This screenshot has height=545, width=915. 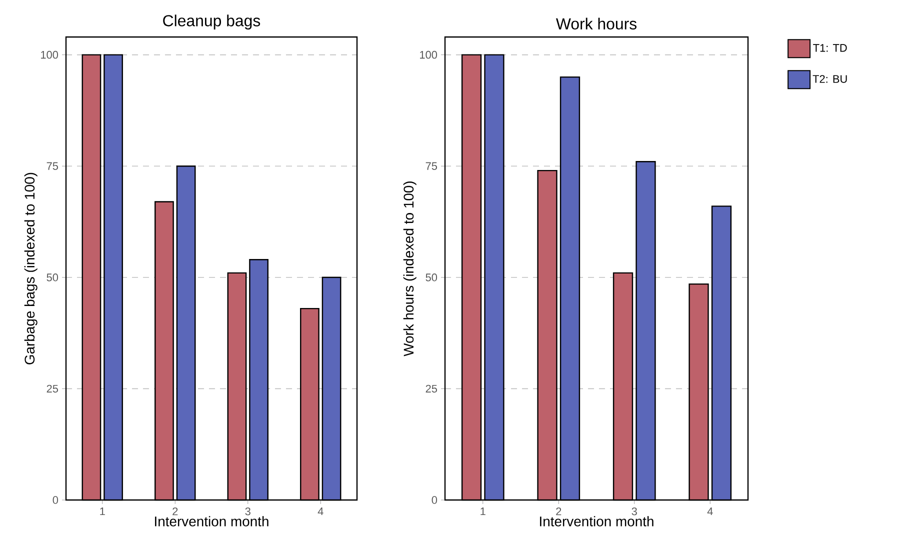 What do you see at coordinates (211, 22) in the screenshot?
I see `chart-title: Cleanup bags` at bounding box center [211, 22].